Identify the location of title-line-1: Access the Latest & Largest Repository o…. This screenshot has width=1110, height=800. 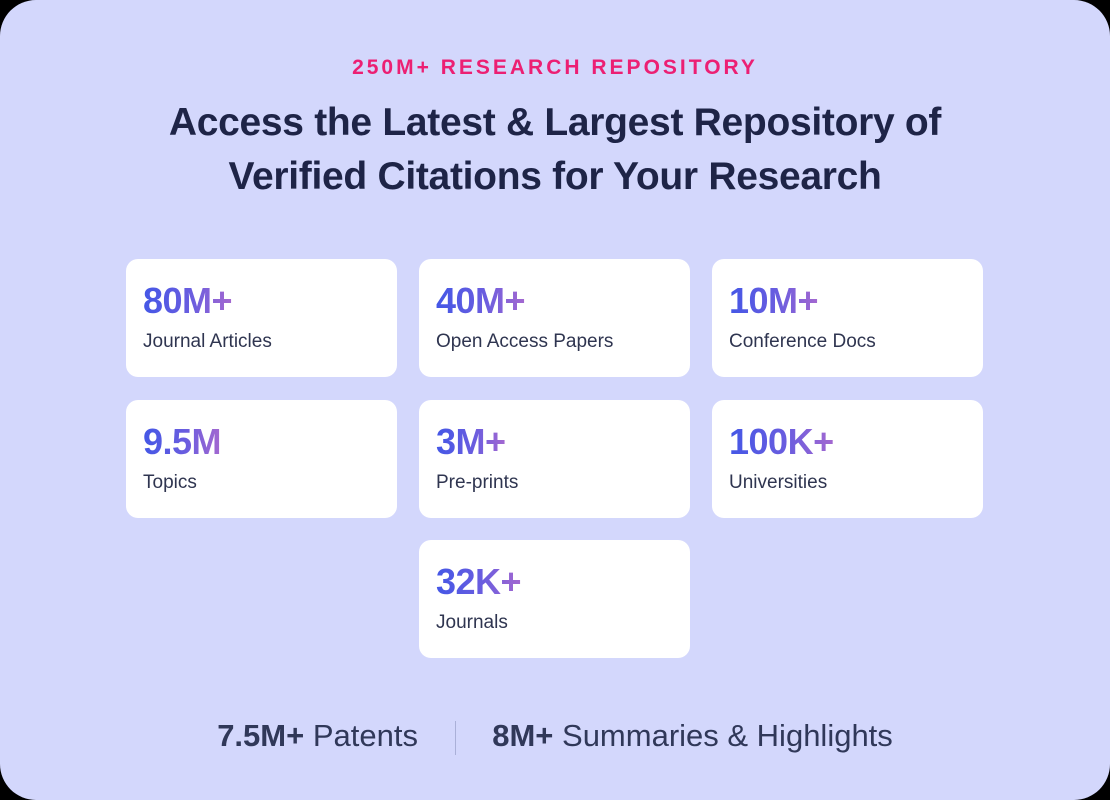
(555, 122).